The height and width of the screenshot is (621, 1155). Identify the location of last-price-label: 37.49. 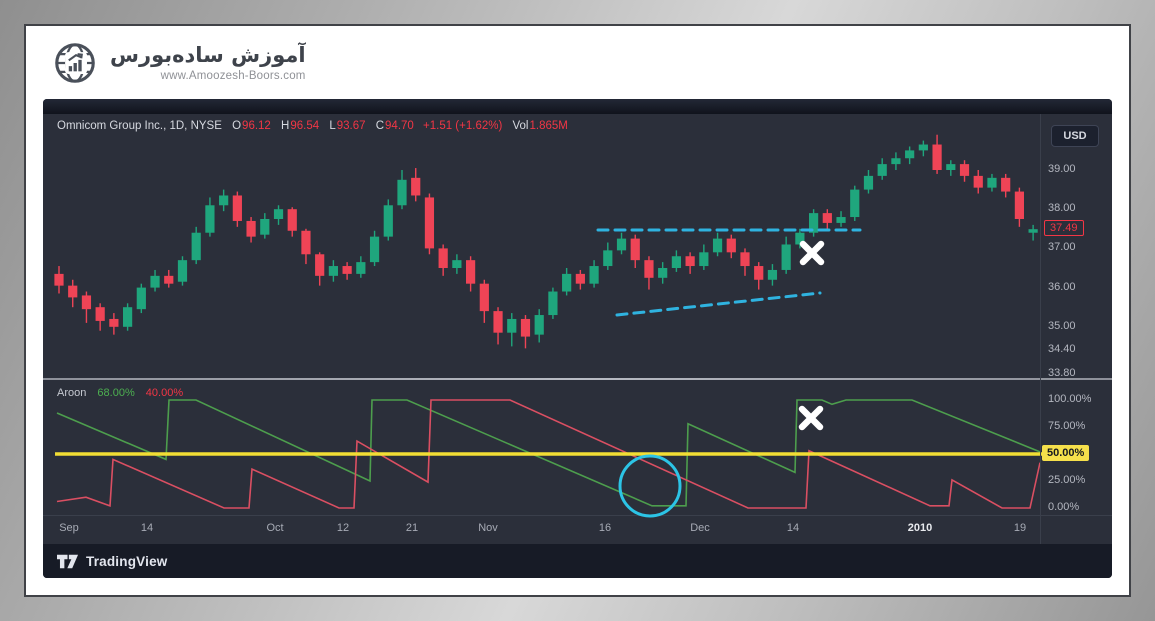
(1064, 228).